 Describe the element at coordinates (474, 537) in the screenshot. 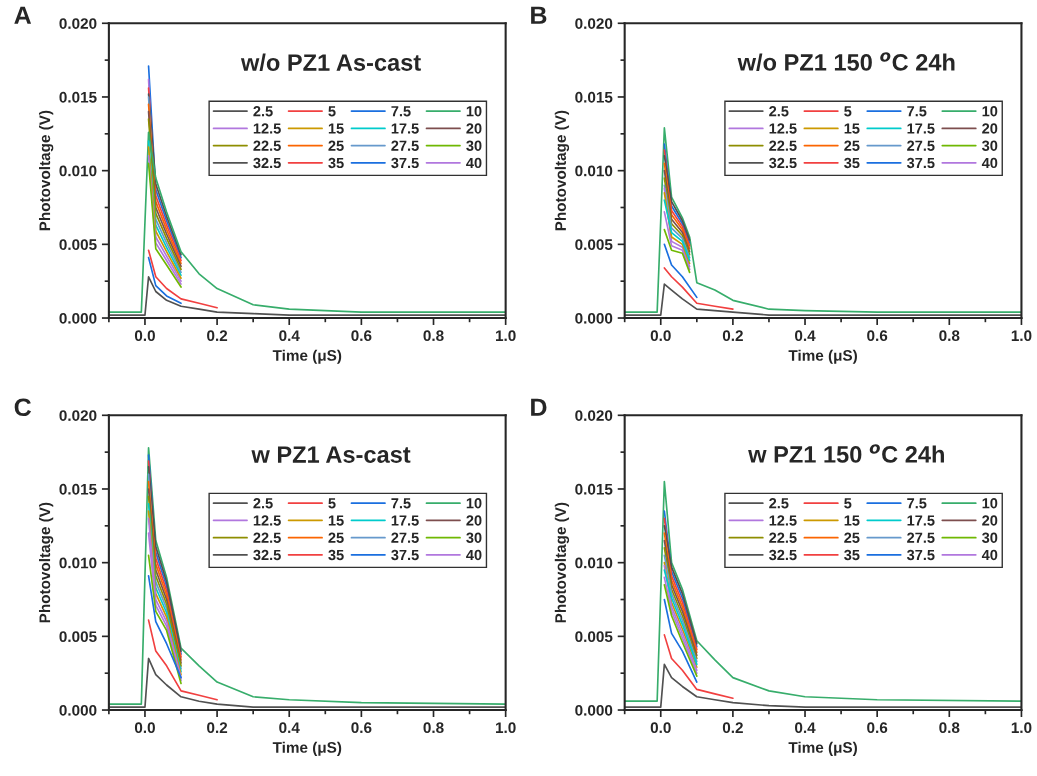

I see `legend-label: 30` at that location.